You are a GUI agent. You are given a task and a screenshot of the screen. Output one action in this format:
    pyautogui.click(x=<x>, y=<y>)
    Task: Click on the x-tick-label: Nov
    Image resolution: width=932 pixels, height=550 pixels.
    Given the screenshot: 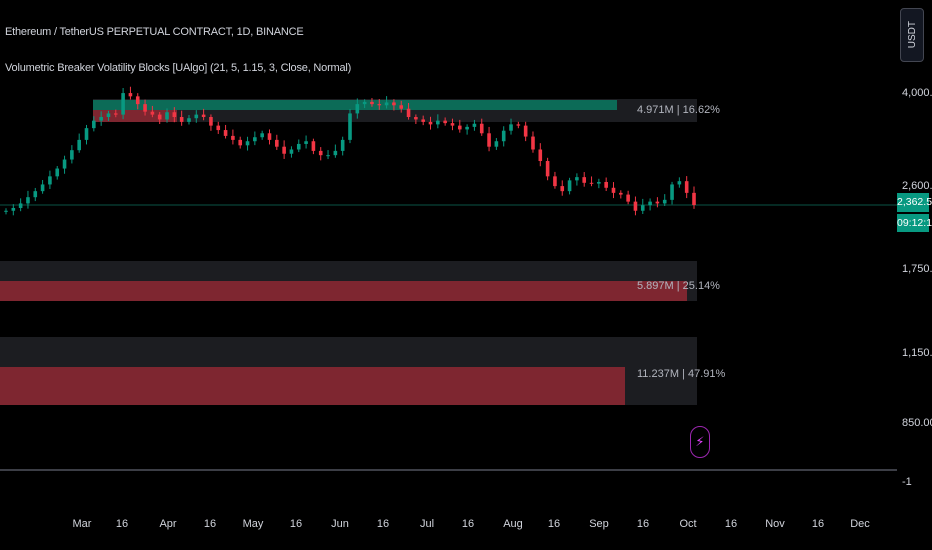 What is the action you would take?
    pyautogui.click(x=775, y=524)
    